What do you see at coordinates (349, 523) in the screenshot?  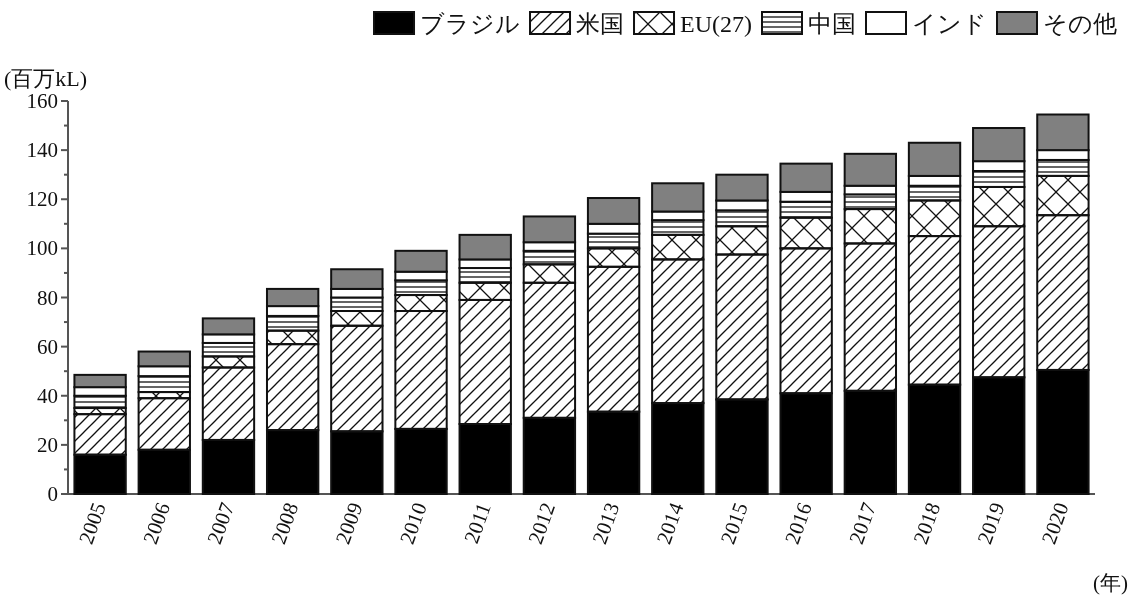 I see `x-tick-label: 2009` at bounding box center [349, 523].